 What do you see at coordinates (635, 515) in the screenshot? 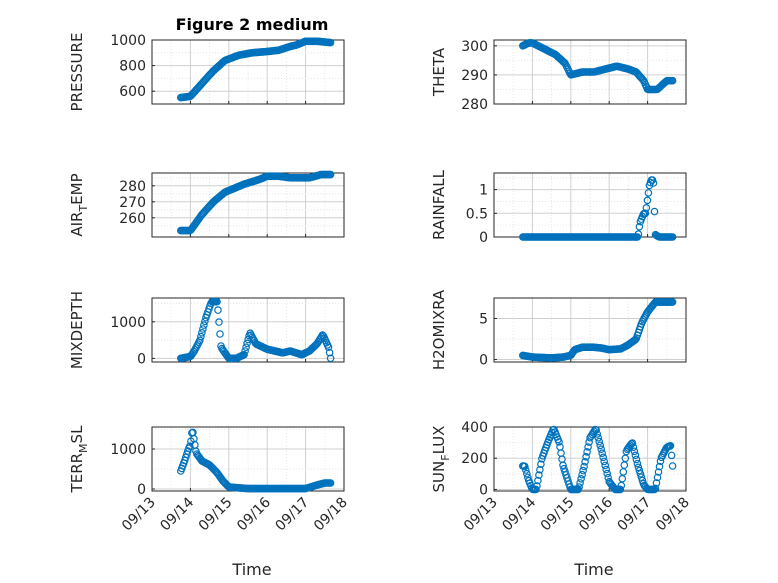
I see `x-tick-label: 09/17` at bounding box center [635, 515].